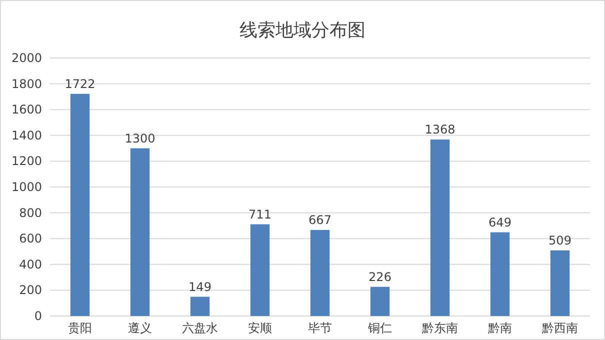 The image size is (605, 340). What do you see at coordinates (440, 129) in the screenshot?
I see `data-label: 1368` at bounding box center [440, 129].